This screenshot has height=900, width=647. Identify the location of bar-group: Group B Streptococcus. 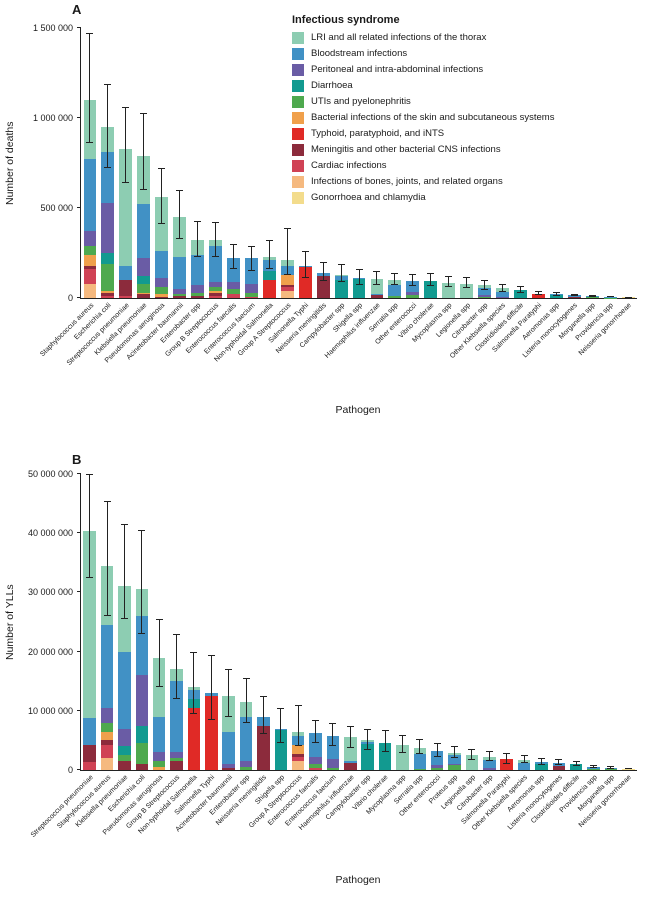
(194, 193).